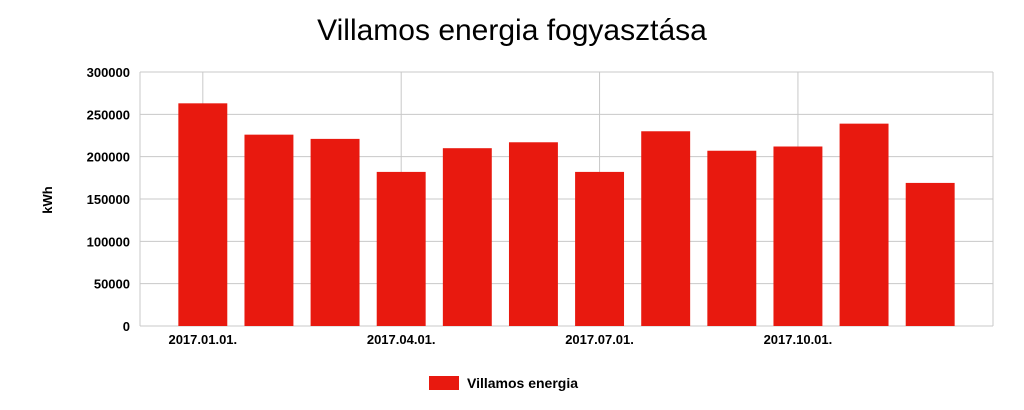 This screenshot has width=1024, height=410. Describe the element at coordinates (202, 339) in the screenshot. I see `x-tick-label: 2017.01.01.` at that location.